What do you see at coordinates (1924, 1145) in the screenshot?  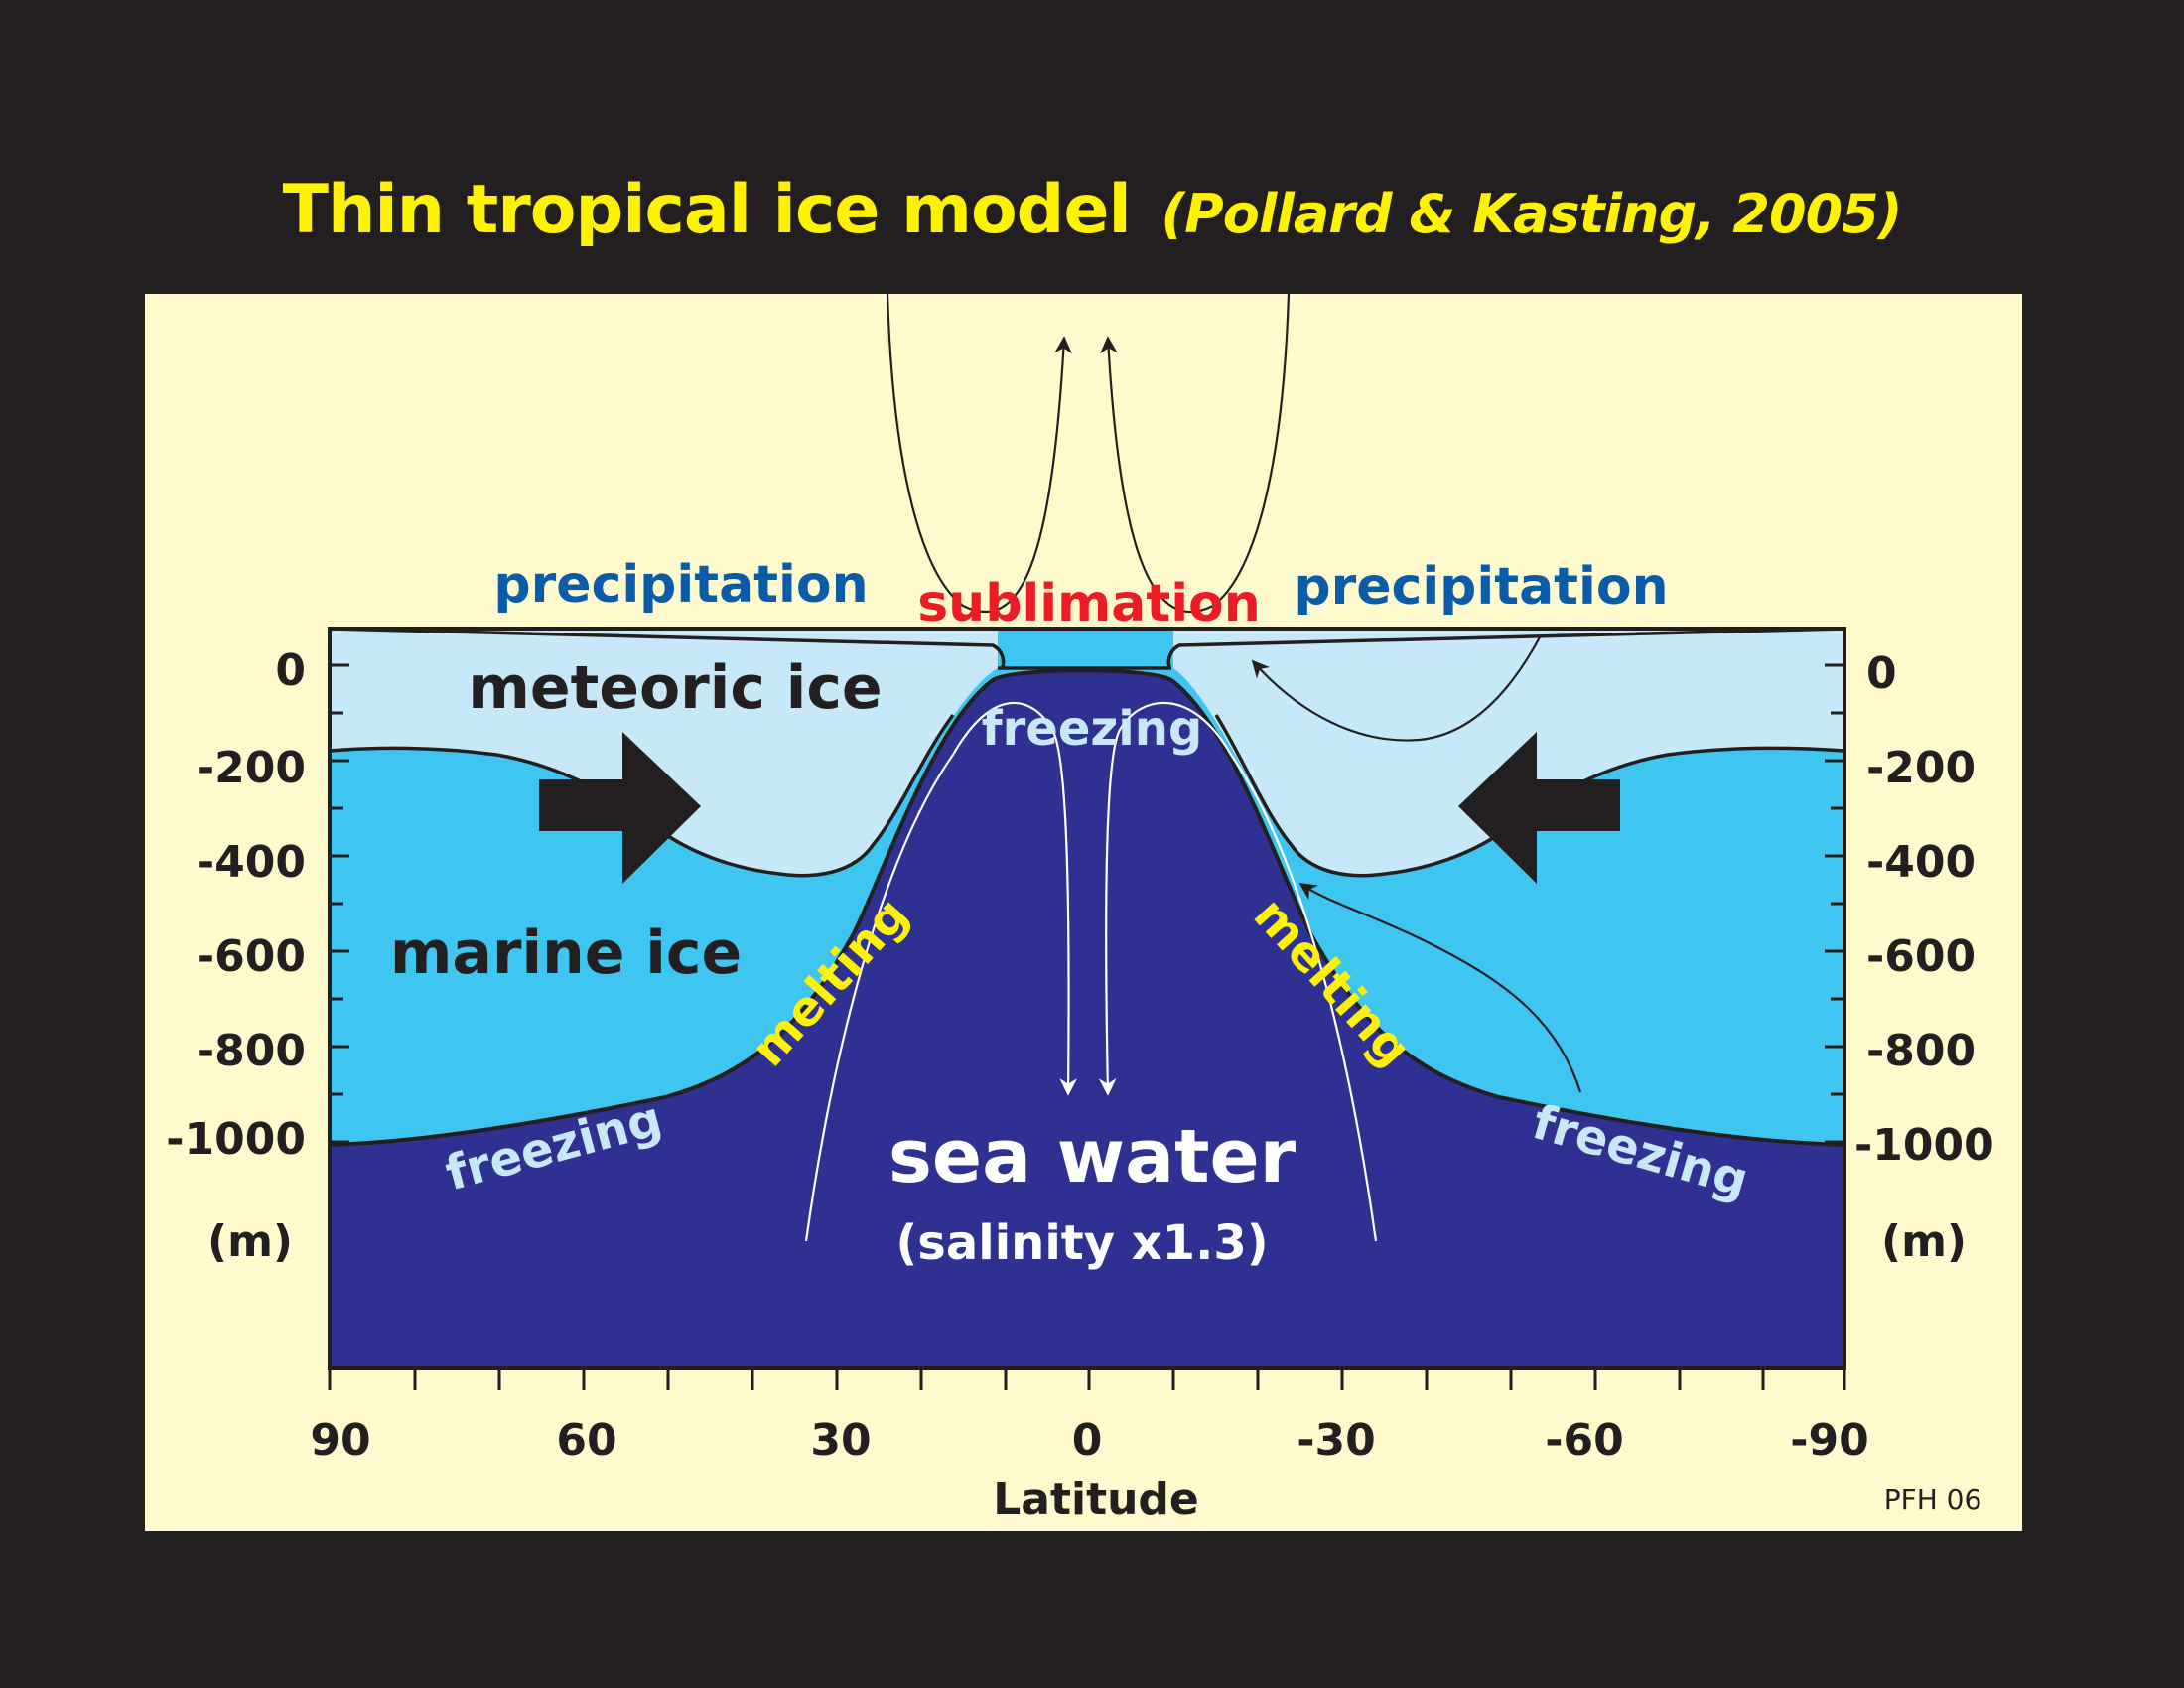 I see `y-tick-right-5: -1000` at bounding box center [1924, 1145].